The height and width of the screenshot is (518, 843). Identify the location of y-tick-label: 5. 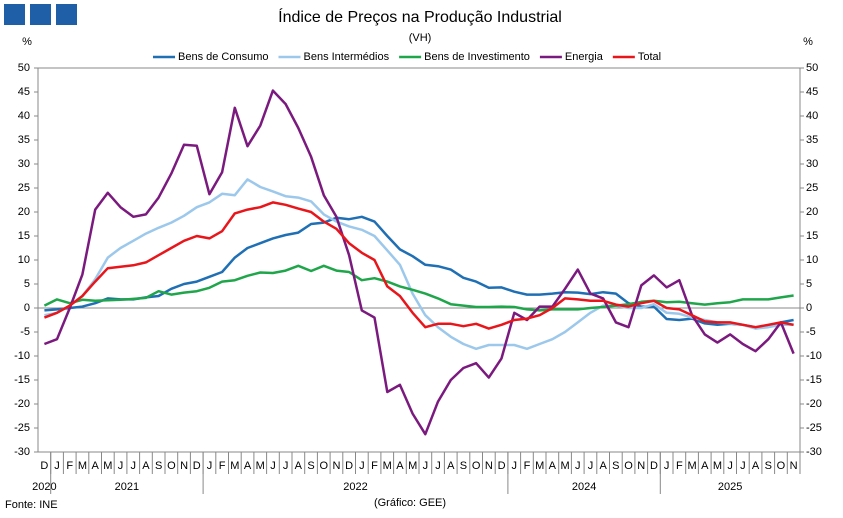
(27, 284).